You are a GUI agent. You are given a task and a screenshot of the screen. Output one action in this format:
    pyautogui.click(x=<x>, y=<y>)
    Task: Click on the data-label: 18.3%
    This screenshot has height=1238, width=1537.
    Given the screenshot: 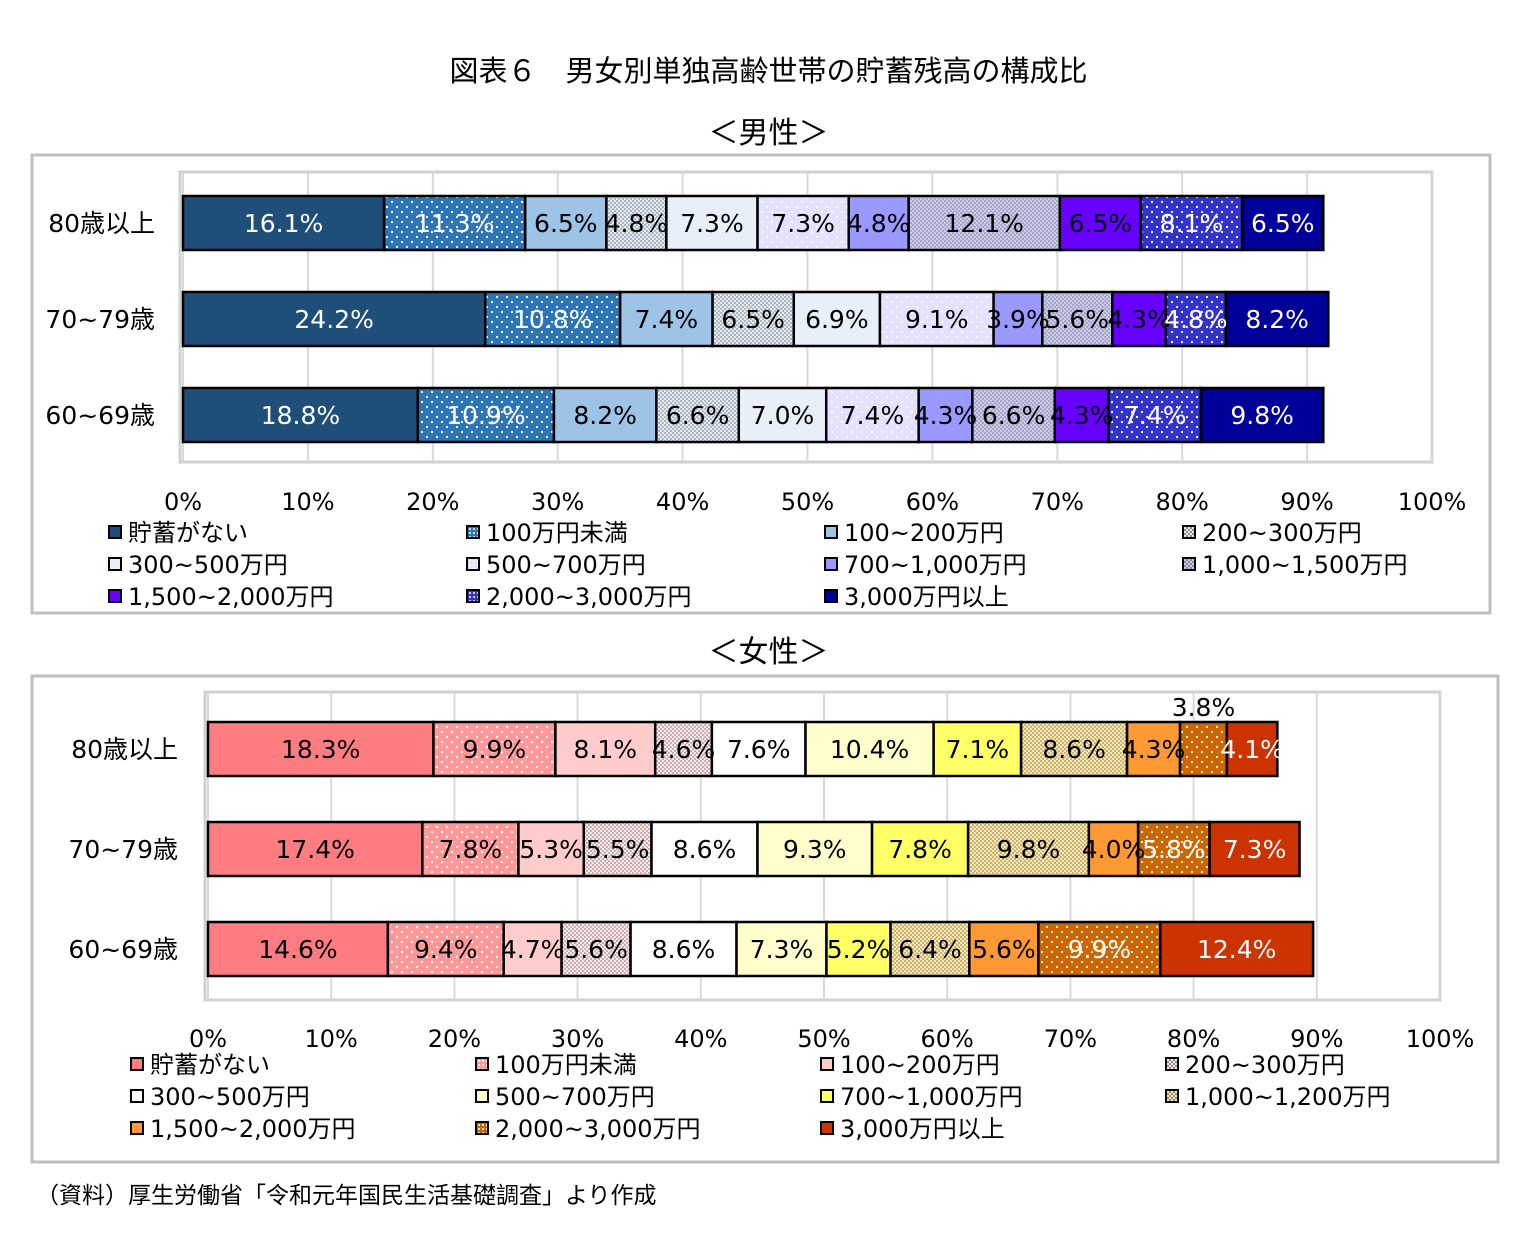 What is the action you would take?
    pyautogui.click(x=320, y=749)
    